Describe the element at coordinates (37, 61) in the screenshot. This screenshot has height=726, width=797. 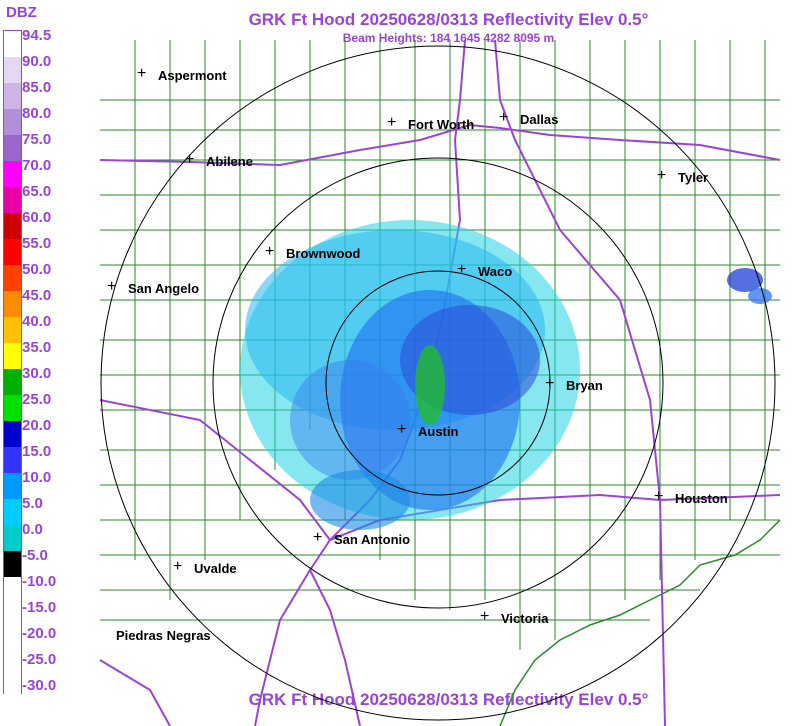
I see `legend-level-label: 90.0` at that location.